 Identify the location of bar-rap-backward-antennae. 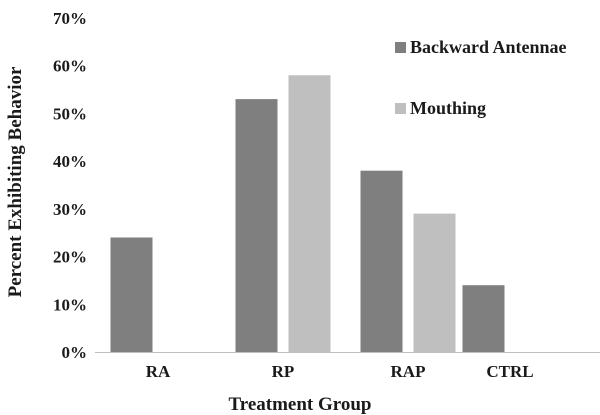
(381, 261).